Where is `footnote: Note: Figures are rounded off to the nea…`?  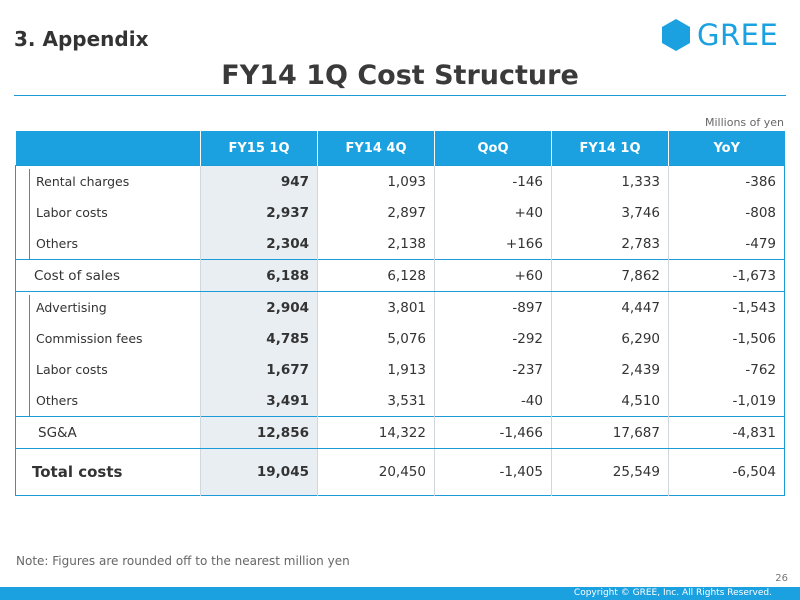 footnote: Note: Figures are rounded off to the nea… is located at coordinates (183, 561).